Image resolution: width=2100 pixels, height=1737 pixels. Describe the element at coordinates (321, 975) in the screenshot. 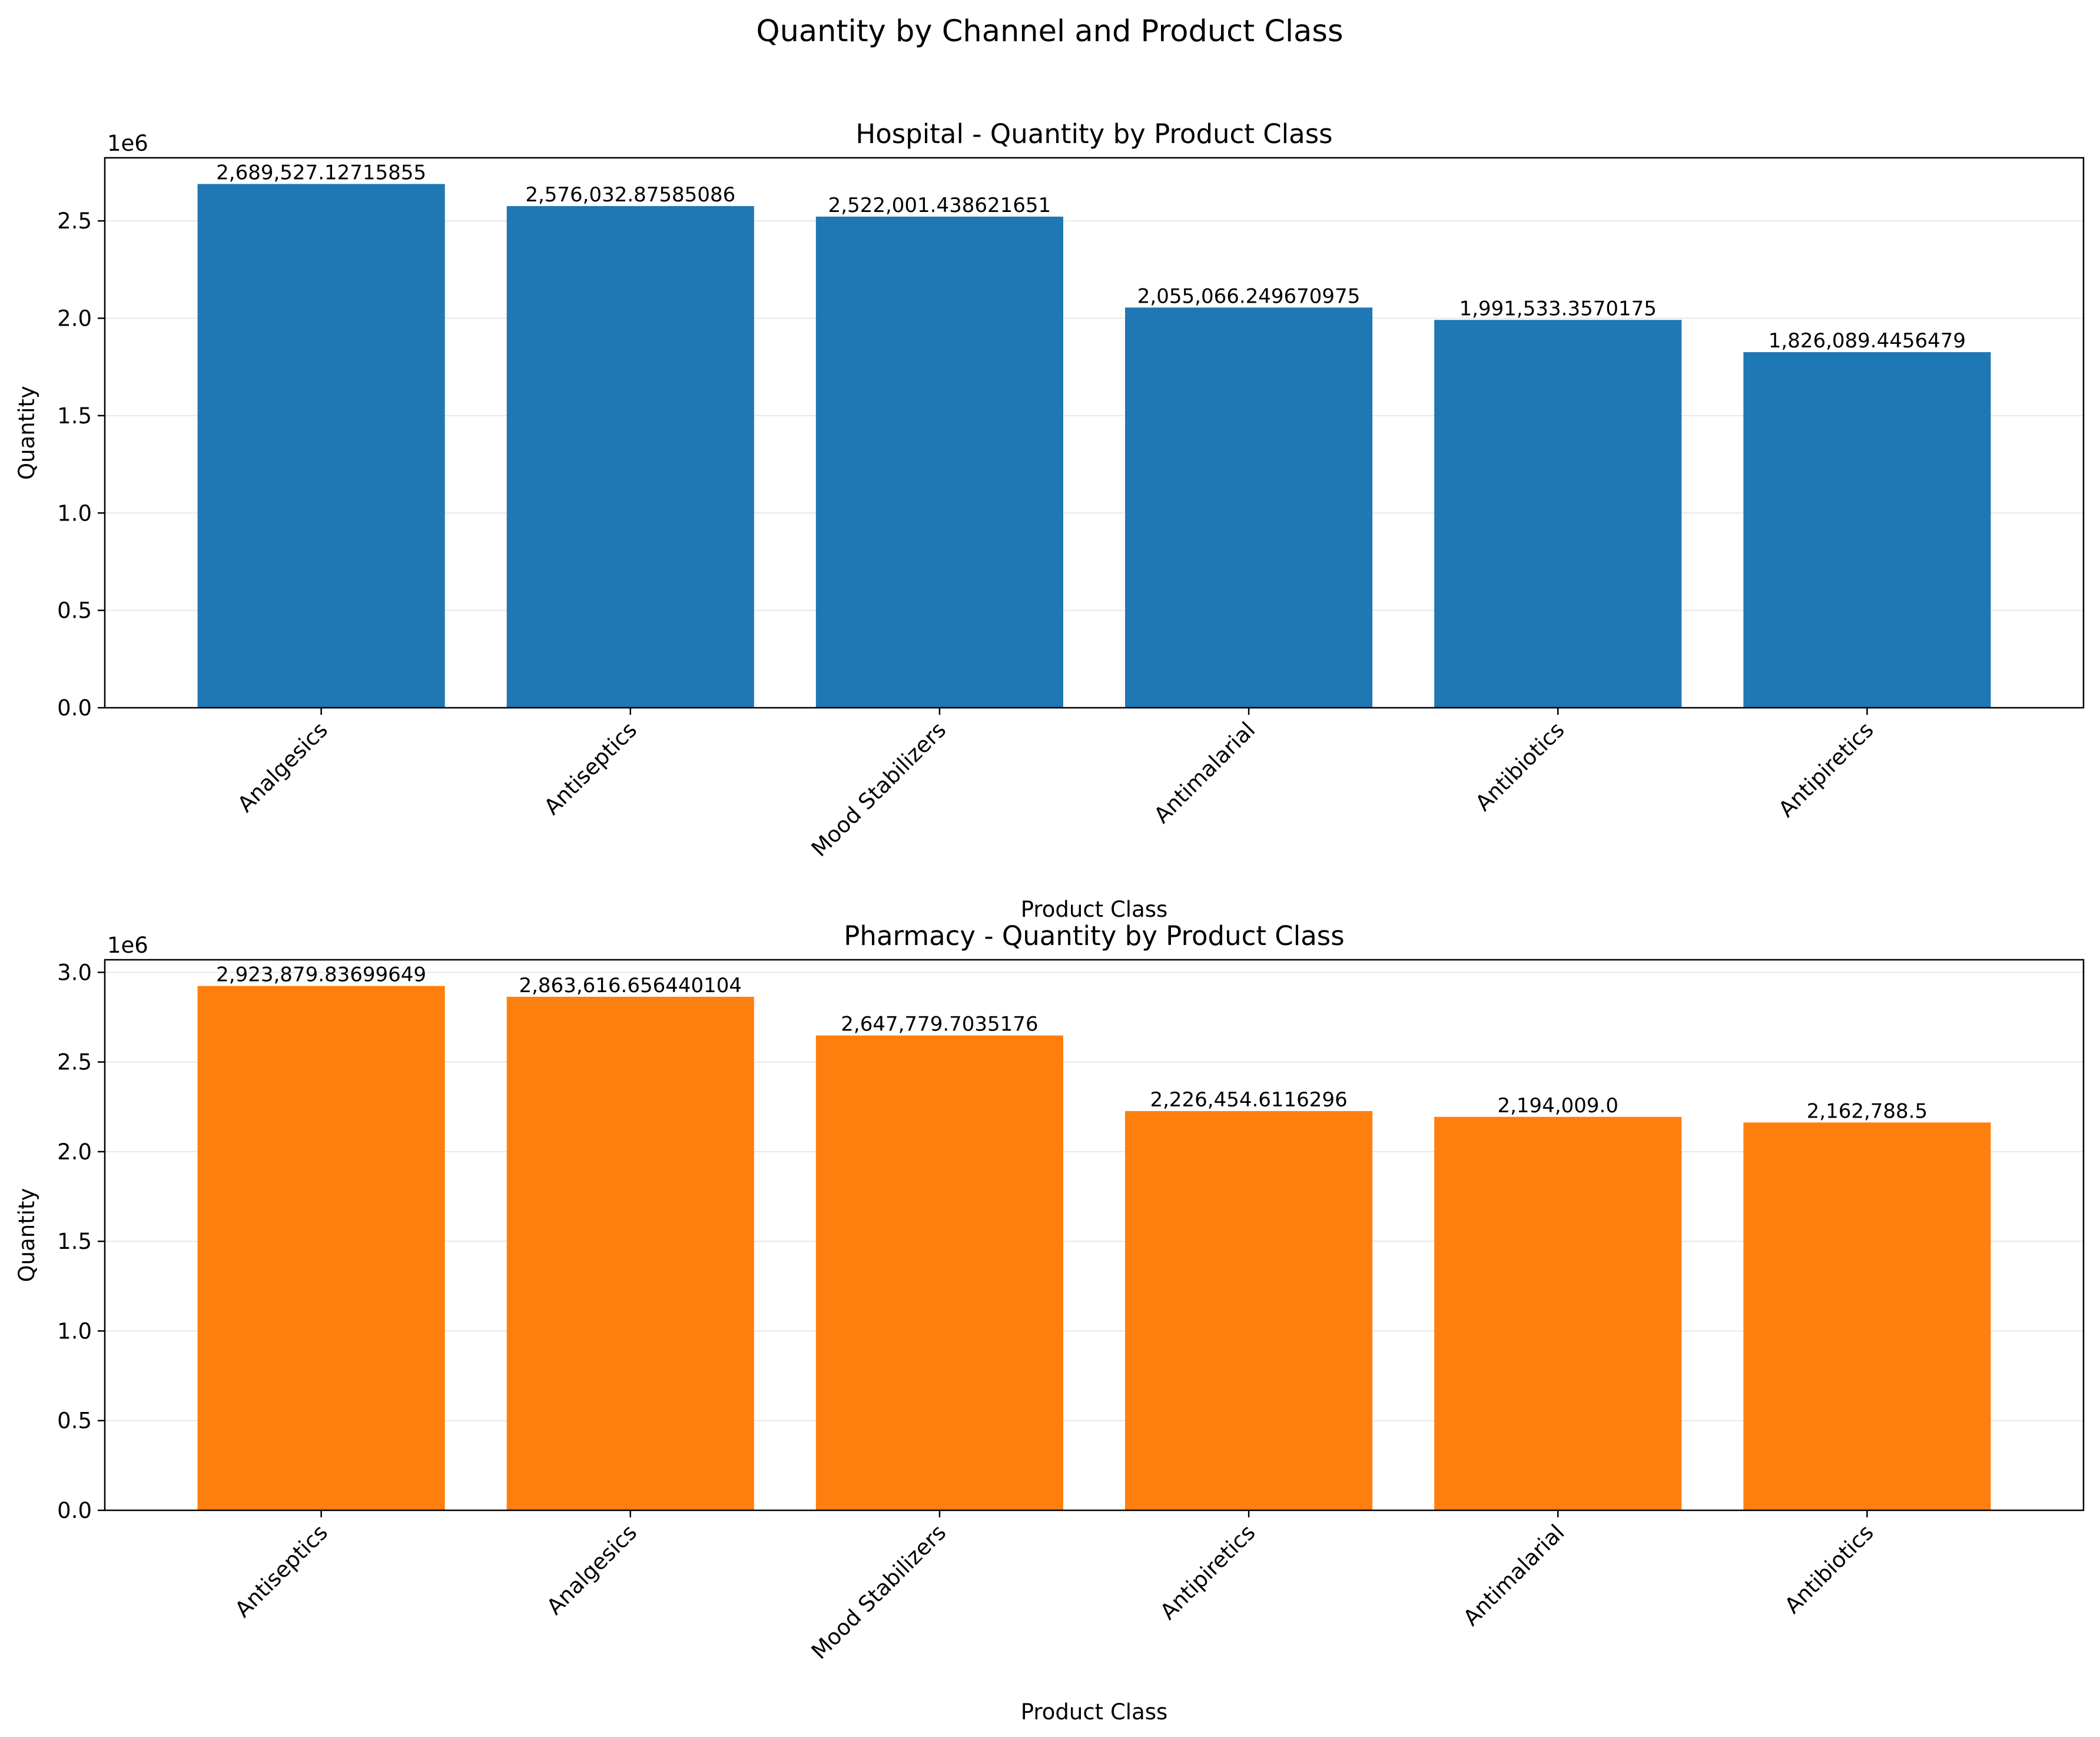

I see `data-label: 2,923,879.83699649` at that location.